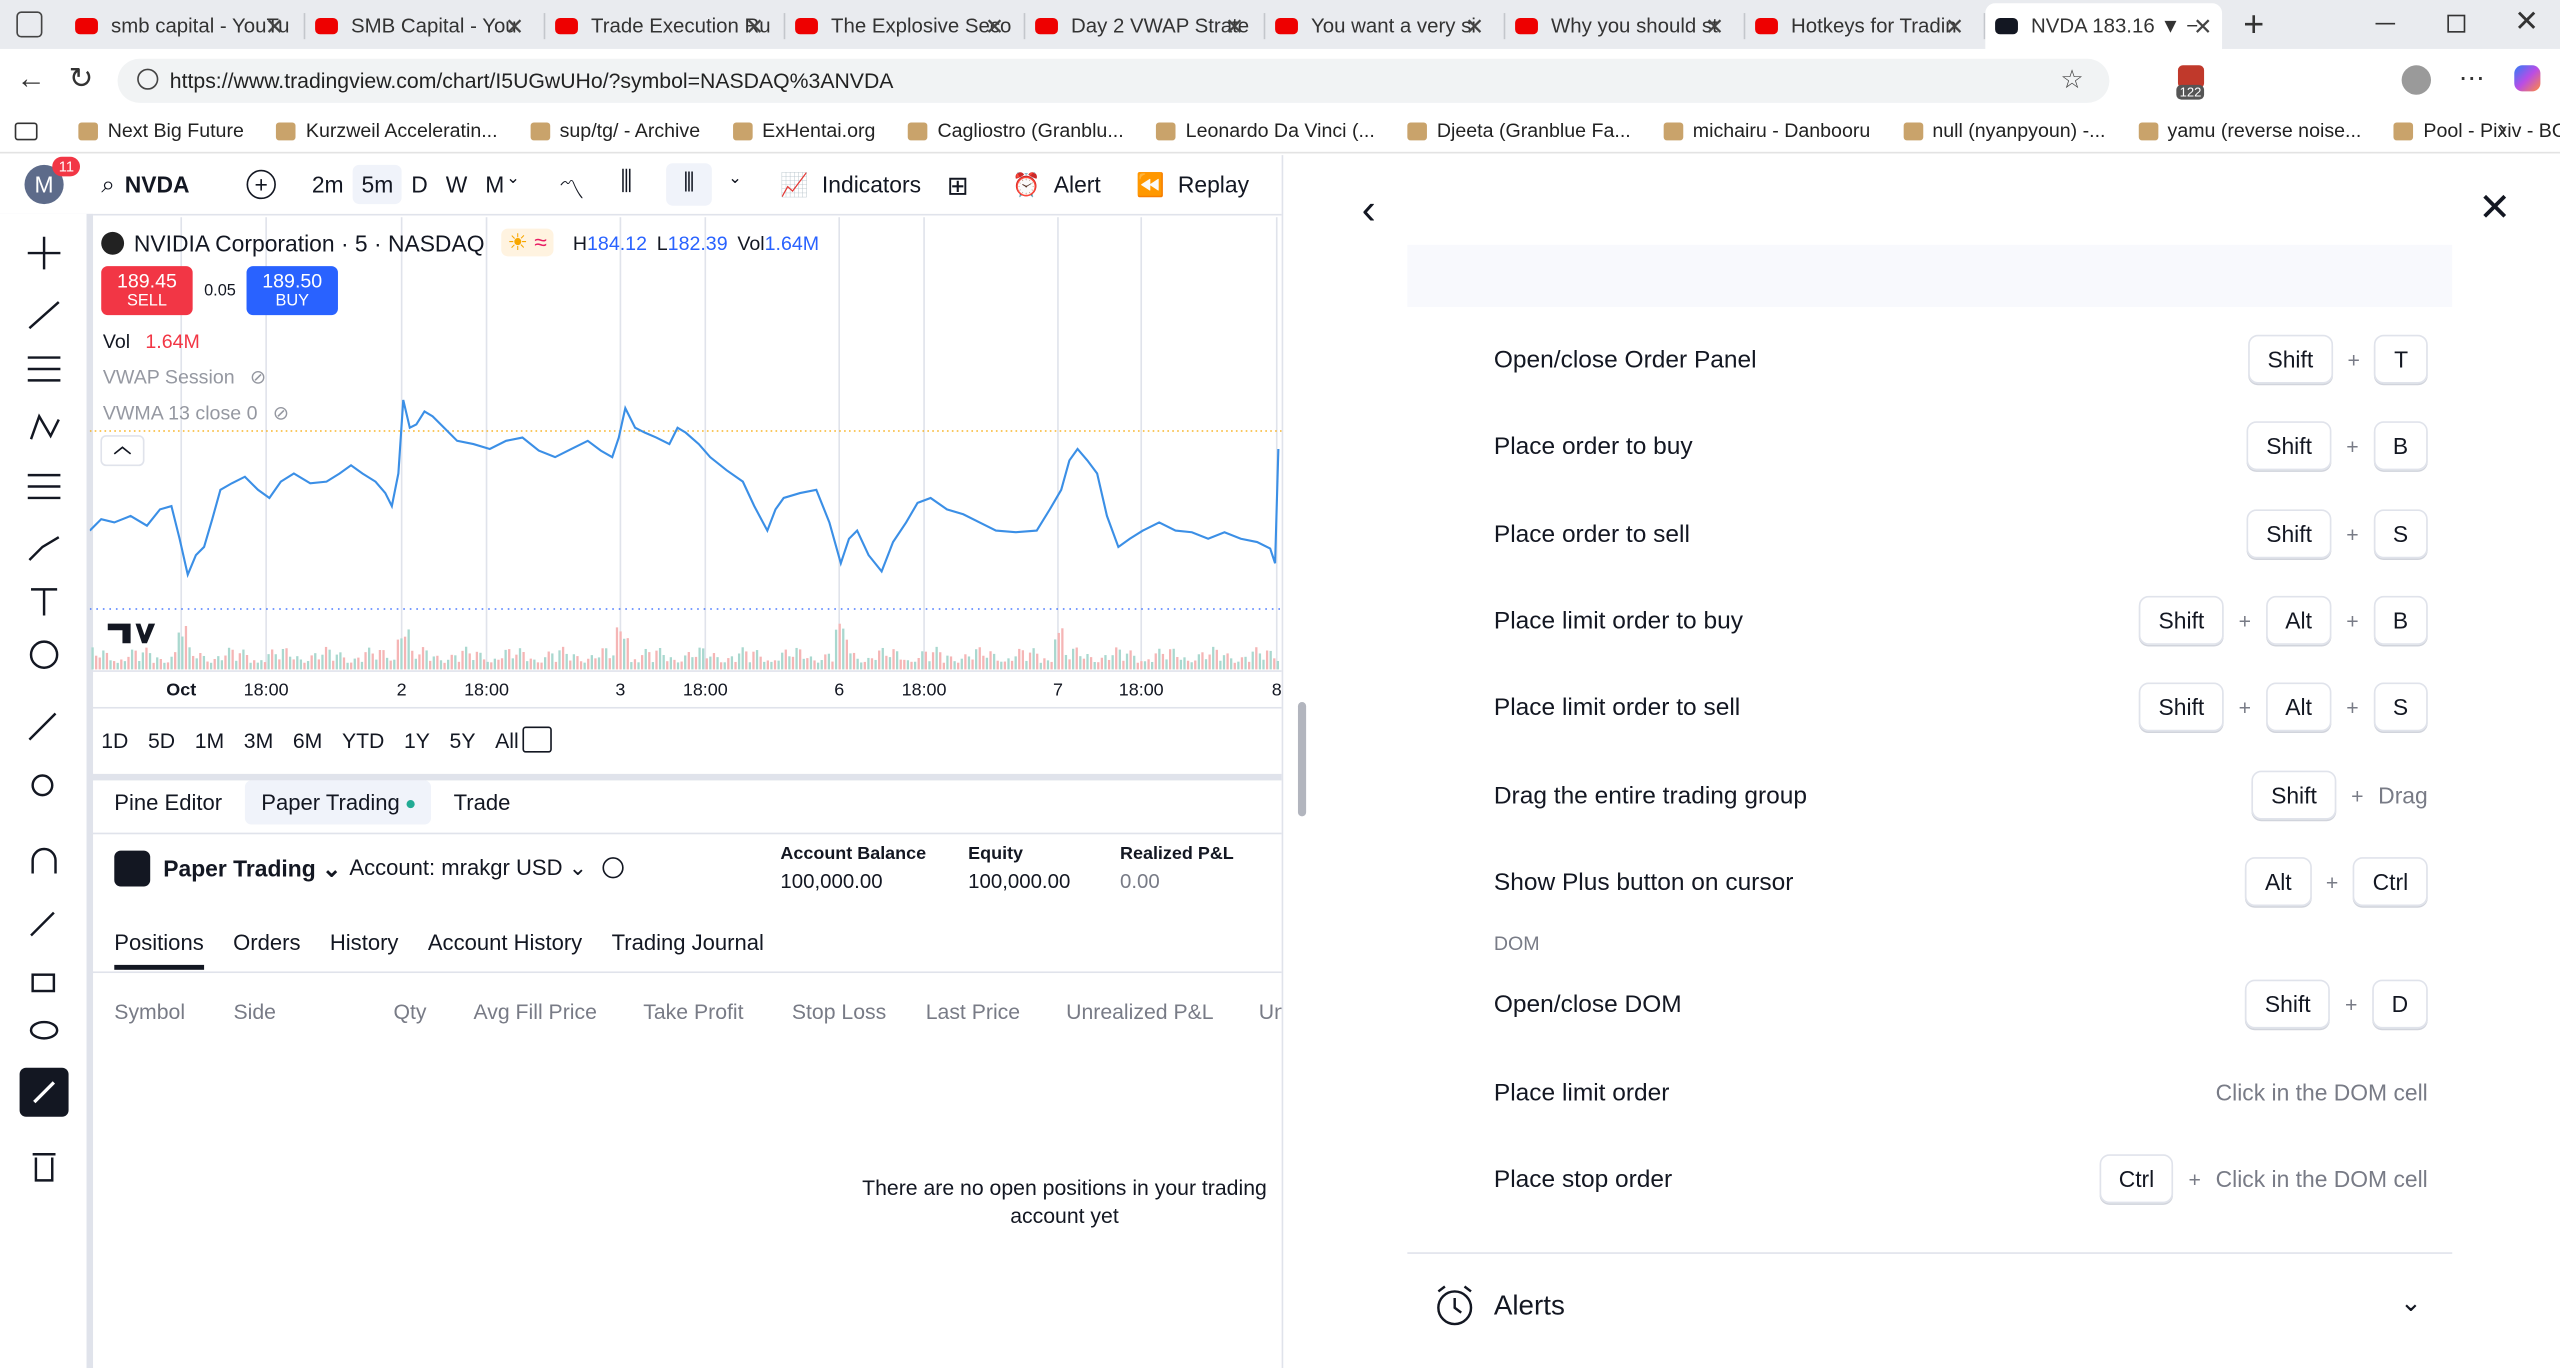 Image resolution: width=2560 pixels, height=1368 pixels. I want to click on text-tool, so click(44, 602).